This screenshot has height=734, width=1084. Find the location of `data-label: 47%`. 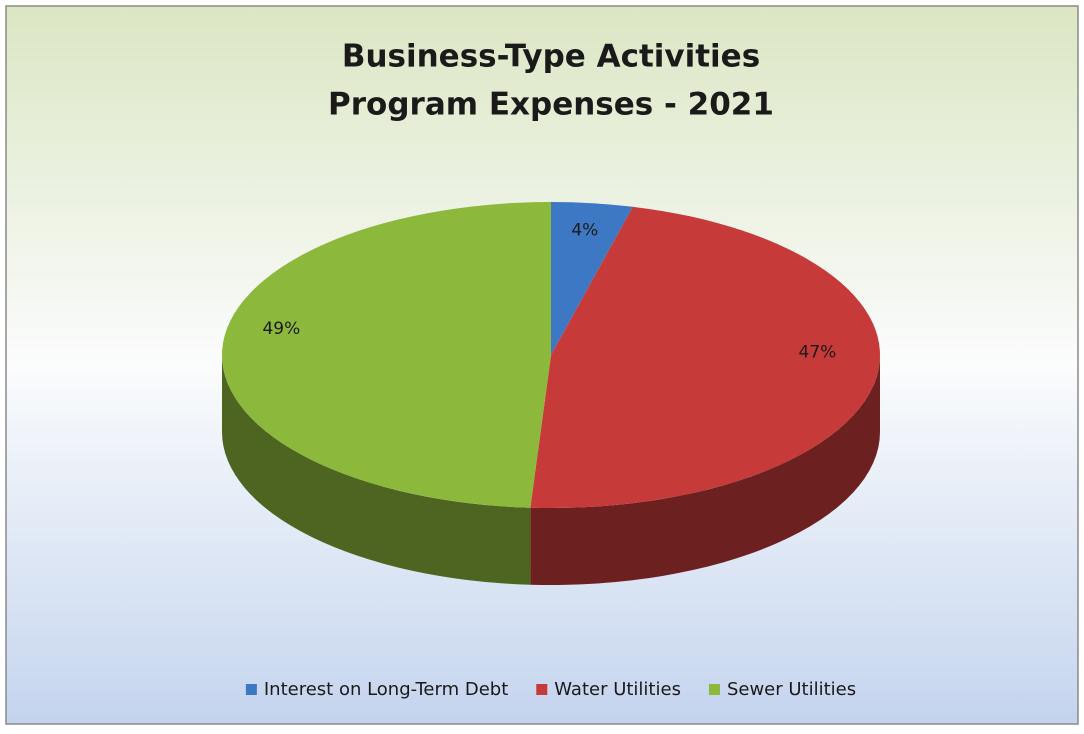

data-label: 47% is located at coordinates (818, 353).